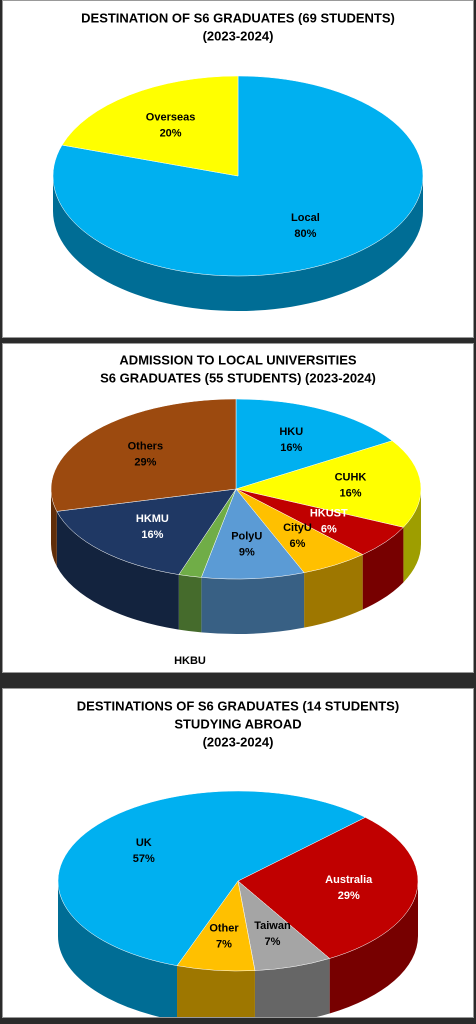 This screenshot has height=1024, width=476. I want to click on chart-title: S6 GRADUATES (55 STUDENTS) (2023-2024), so click(238, 377).